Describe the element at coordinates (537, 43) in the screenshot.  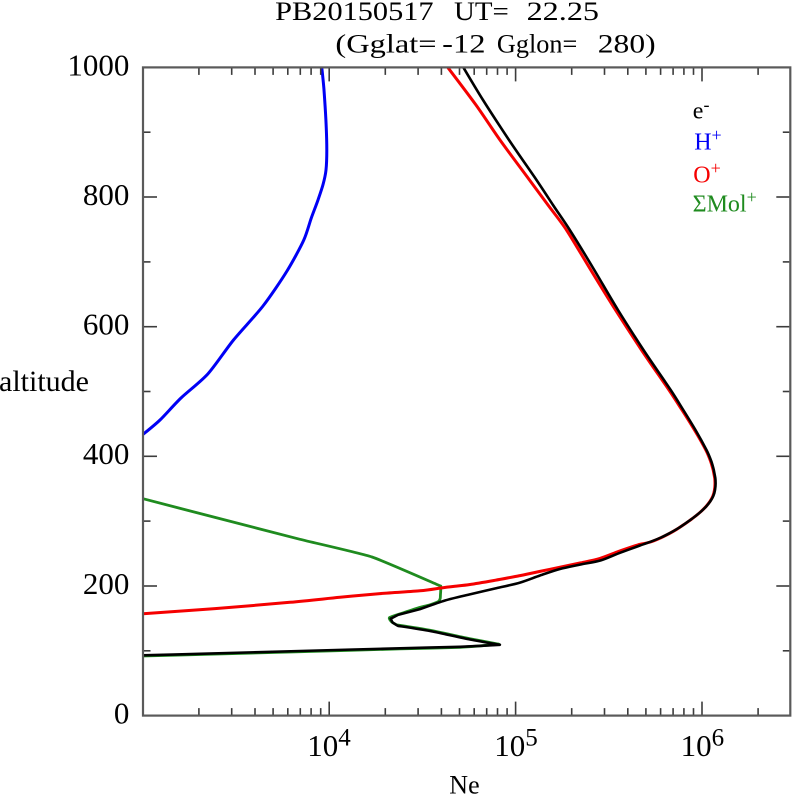
I see `svg-text: Gglon=` at that location.